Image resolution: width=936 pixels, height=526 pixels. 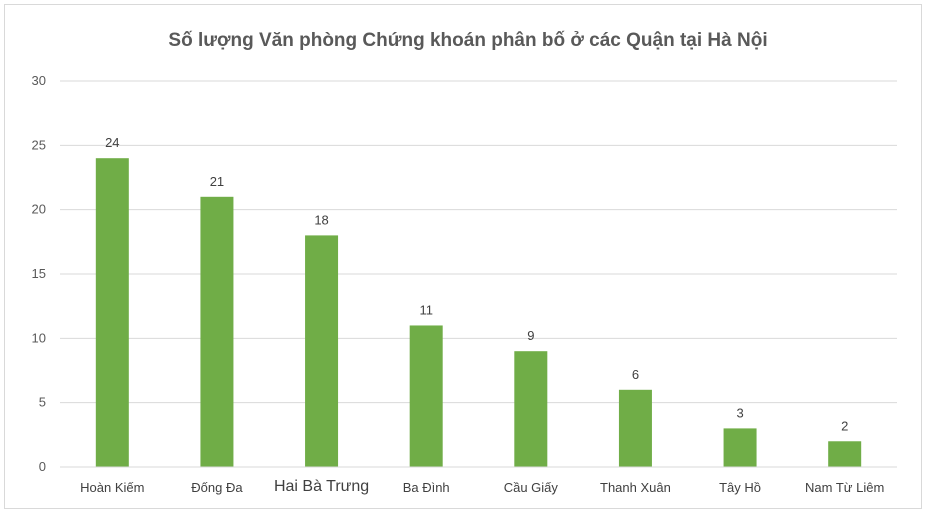 What do you see at coordinates (217, 181) in the screenshot?
I see `data-label: 21` at bounding box center [217, 181].